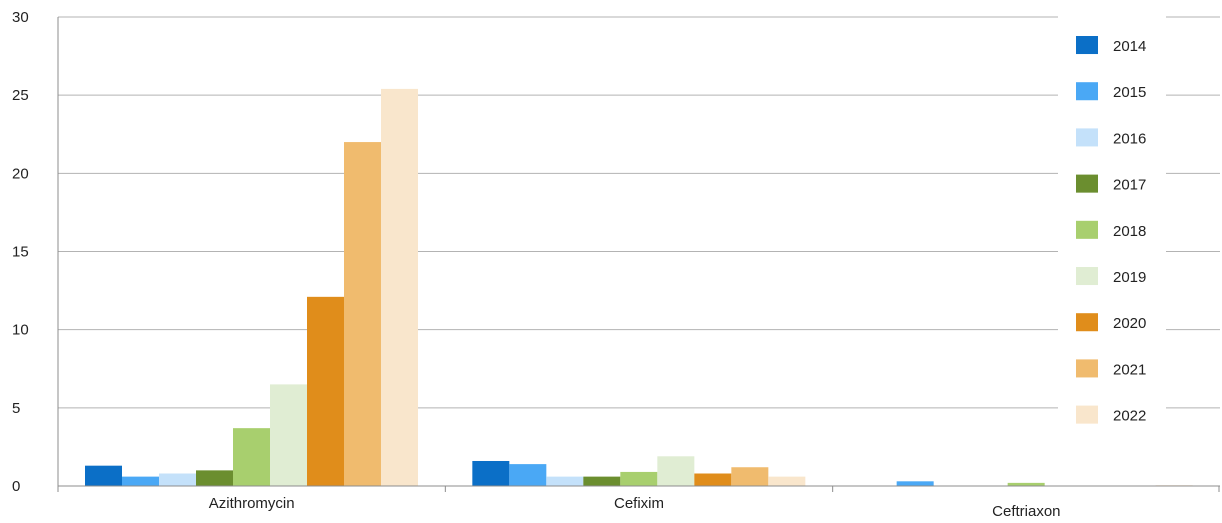 The image size is (1222, 523). I want to click on legend-item-2020: 2020, so click(1111, 322).